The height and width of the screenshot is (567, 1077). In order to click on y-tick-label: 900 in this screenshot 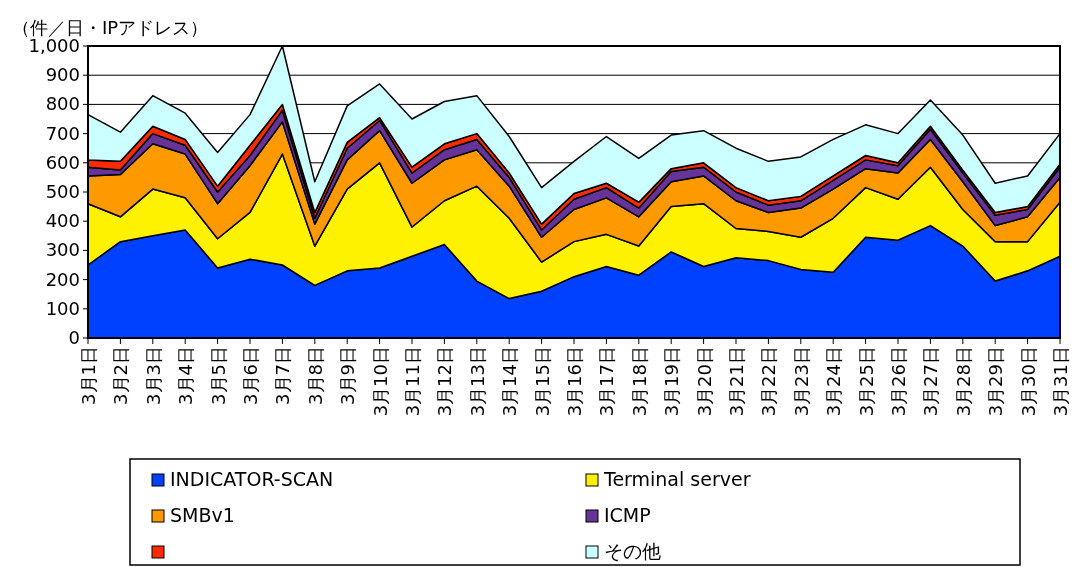, I will do `click(62, 75)`.